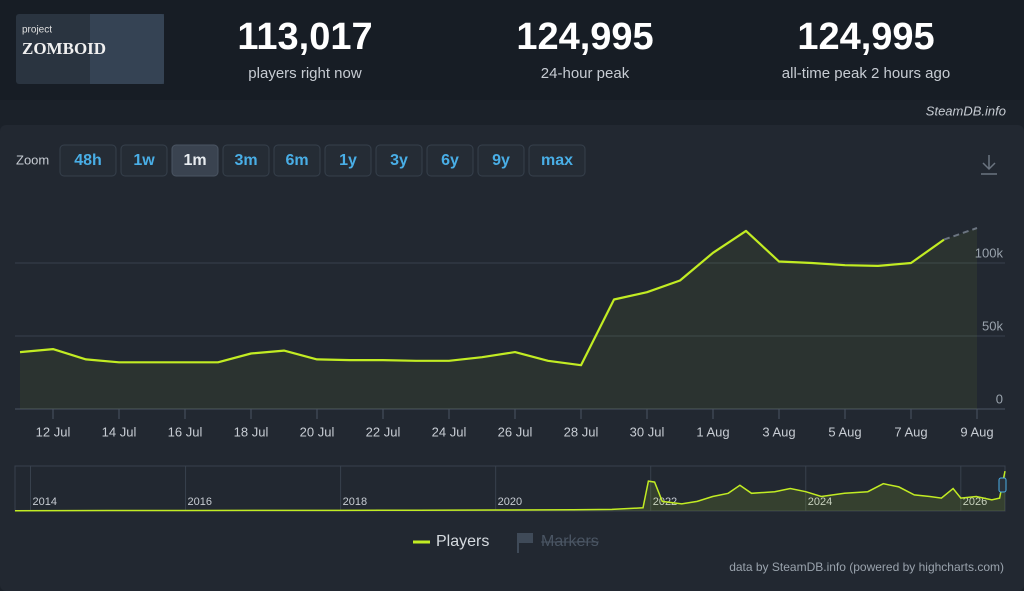 Image resolution: width=1024 pixels, height=591 pixels. I want to click on navigator-line, so click(510, 491).